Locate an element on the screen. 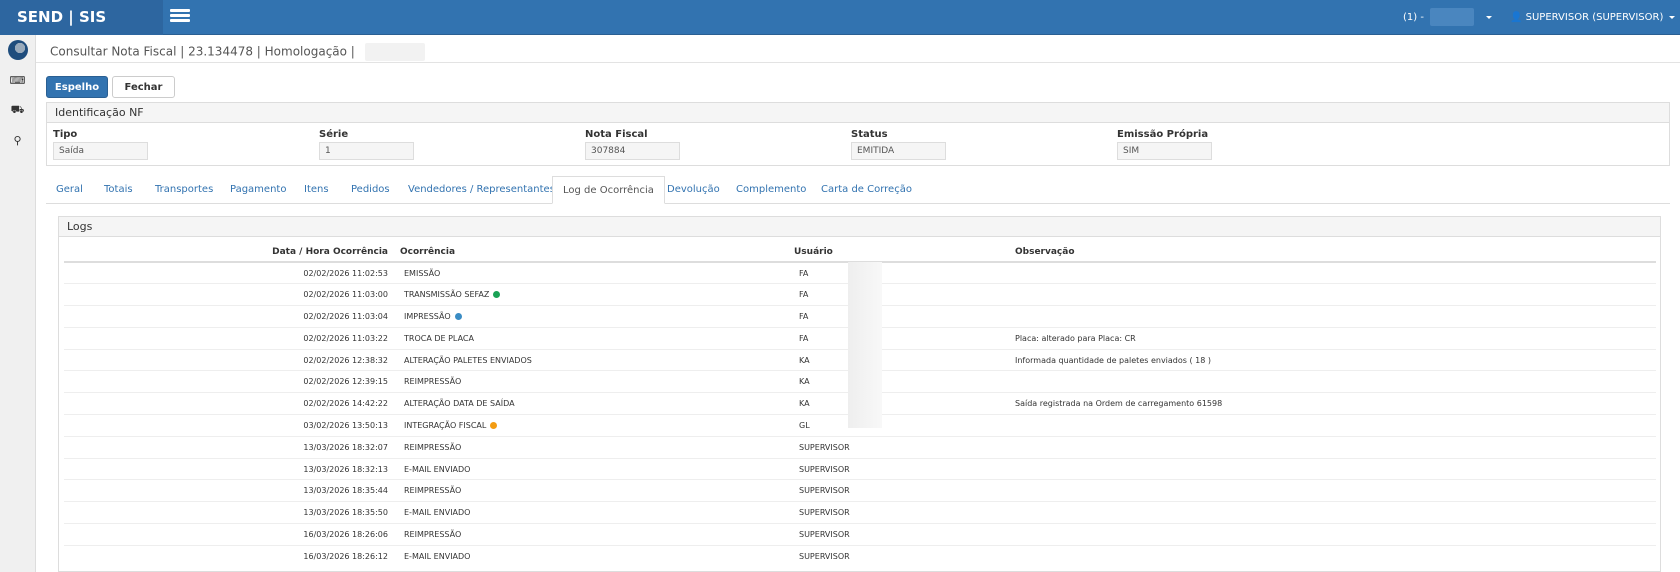 This screenshot has height=572, width=1680. sidebar-logo is located at coordinates (17, 50).